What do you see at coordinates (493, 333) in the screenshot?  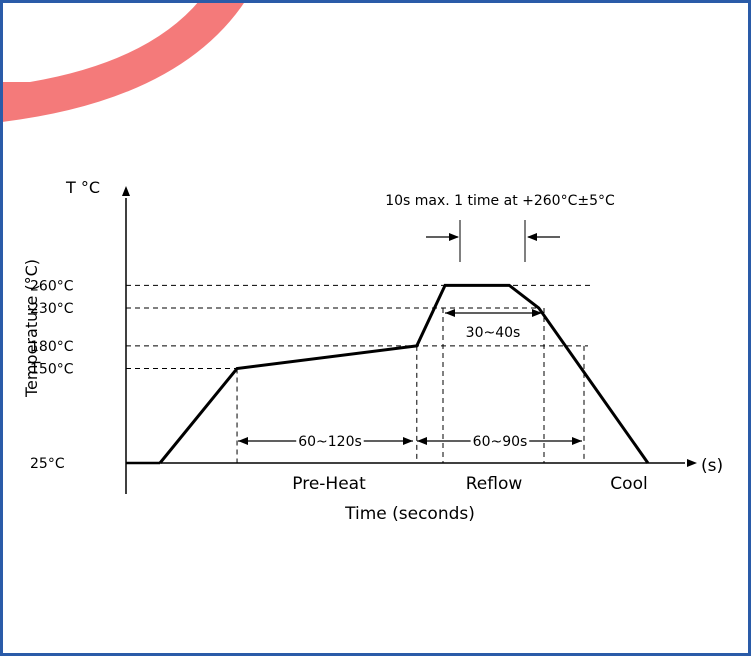 I see `above-230-label: 30~40s` at bounding box center [493, 333].